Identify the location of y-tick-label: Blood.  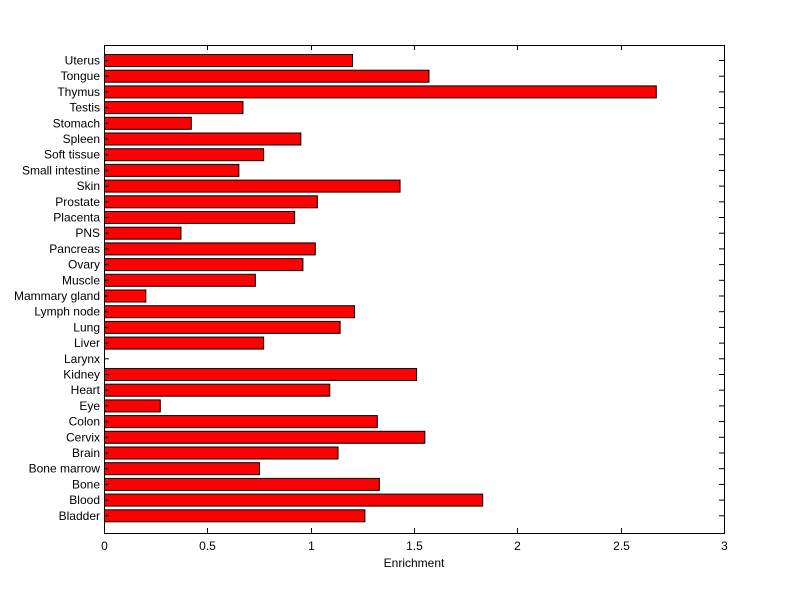
(84, 500).